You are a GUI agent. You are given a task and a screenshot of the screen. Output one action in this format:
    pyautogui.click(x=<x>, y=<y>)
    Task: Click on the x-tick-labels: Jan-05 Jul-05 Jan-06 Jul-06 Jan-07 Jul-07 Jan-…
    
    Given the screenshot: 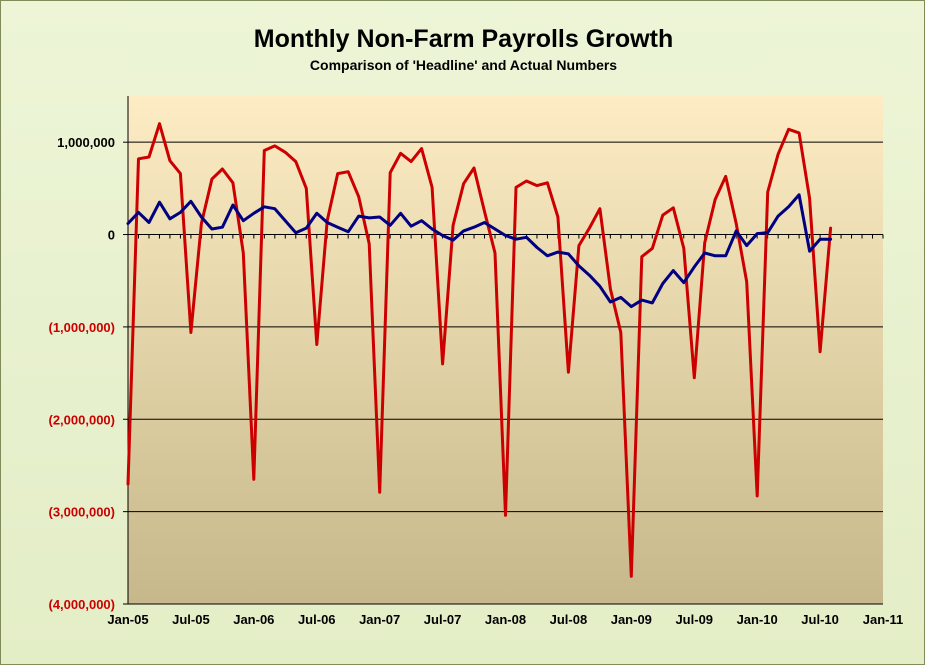 What is the action you would take?
    pyautogui.click(x=505, y=619)
    